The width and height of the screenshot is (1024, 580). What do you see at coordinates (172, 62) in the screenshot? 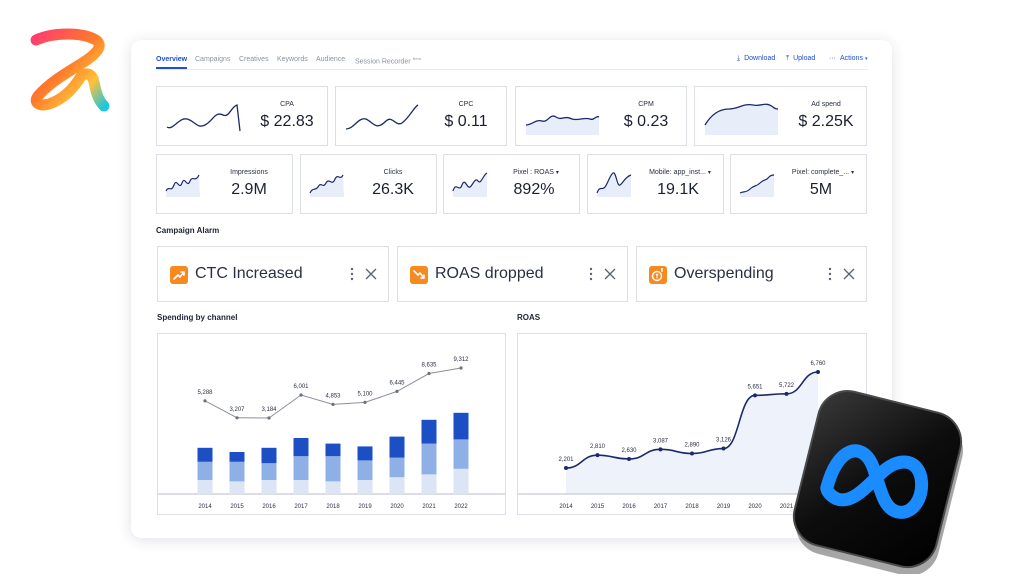
I see `tab-overview: Overview` at bounding box center [172, 62].